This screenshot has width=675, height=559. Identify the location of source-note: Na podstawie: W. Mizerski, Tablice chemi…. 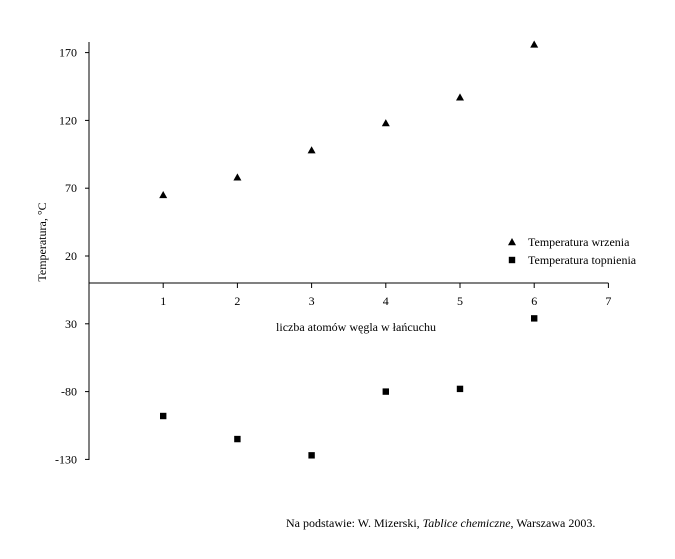
(440, 523).